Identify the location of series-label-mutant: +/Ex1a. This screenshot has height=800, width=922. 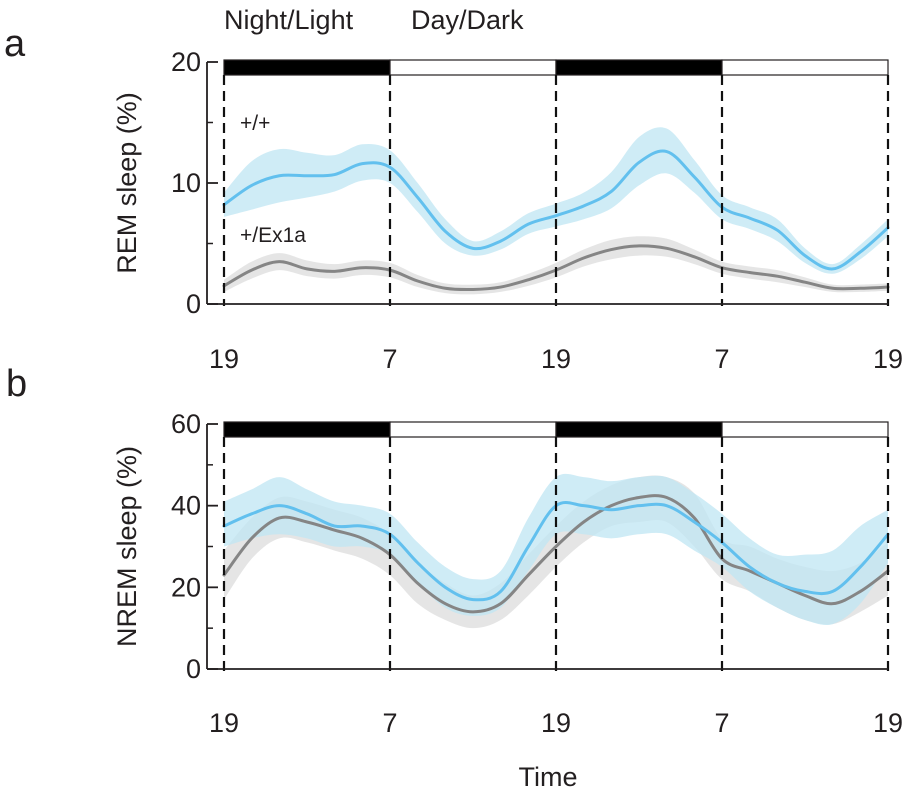
(273, 235).